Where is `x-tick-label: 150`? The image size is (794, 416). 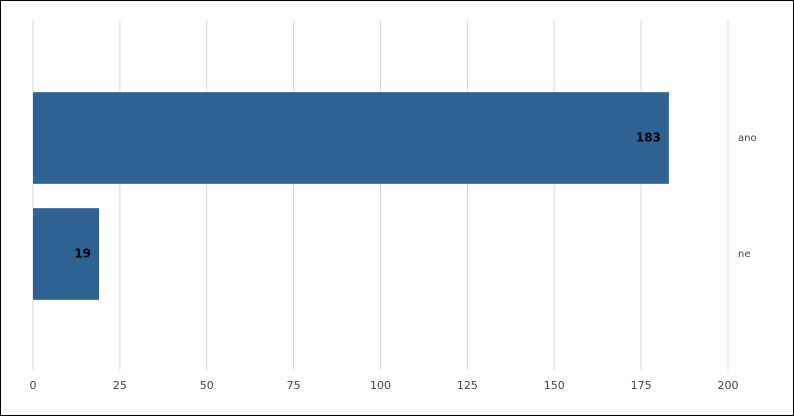
x-tick-label: 150 is located at coordinates (554, 385).